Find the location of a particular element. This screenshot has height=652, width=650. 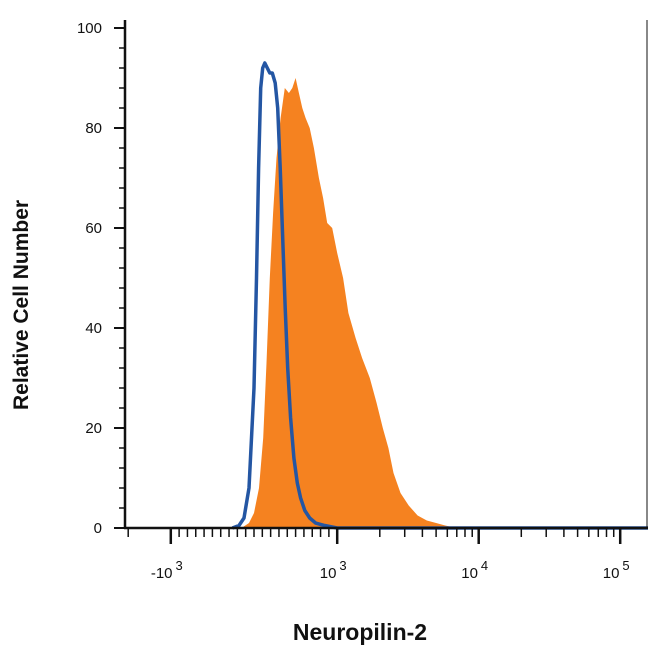

x-axis-title: Neuropilin-2 is located at coordinates (360, 632).